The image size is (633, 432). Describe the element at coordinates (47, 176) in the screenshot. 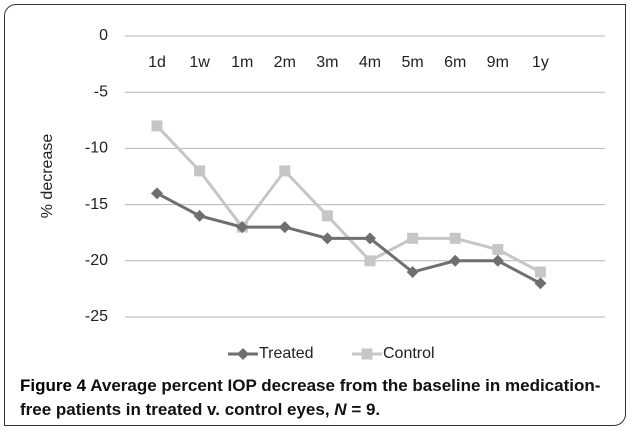

I see `y-axis-label: % decrease` at that location.